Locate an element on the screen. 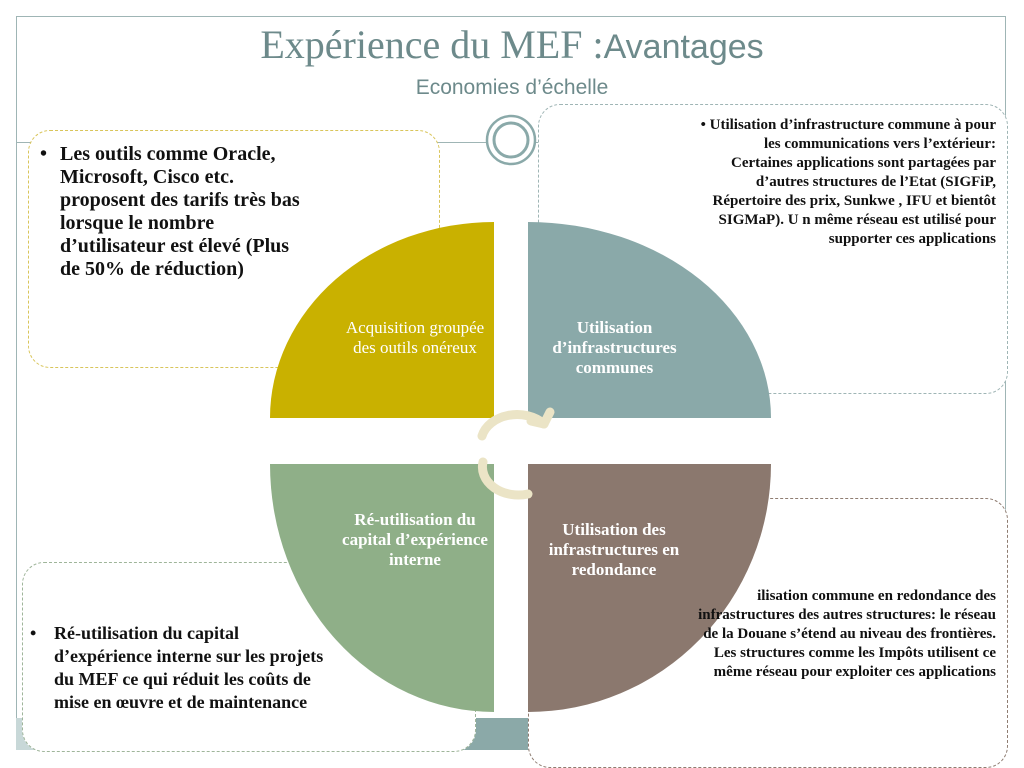 The image size is (1024, 768). slide-title-main: Expérience du MEF : is located at coordinates (432, 44).